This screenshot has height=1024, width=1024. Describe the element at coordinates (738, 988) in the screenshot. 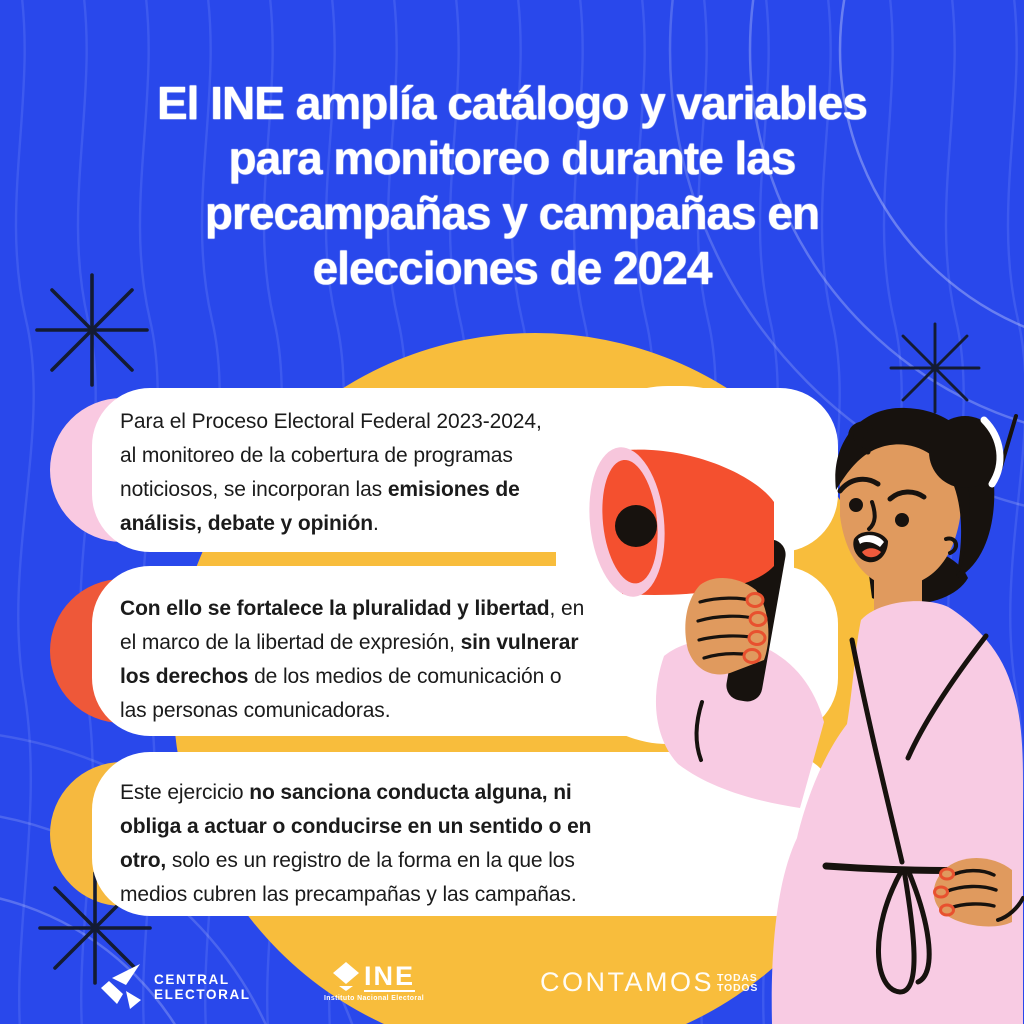

I see `contamos-todos: TODOS` at that location.